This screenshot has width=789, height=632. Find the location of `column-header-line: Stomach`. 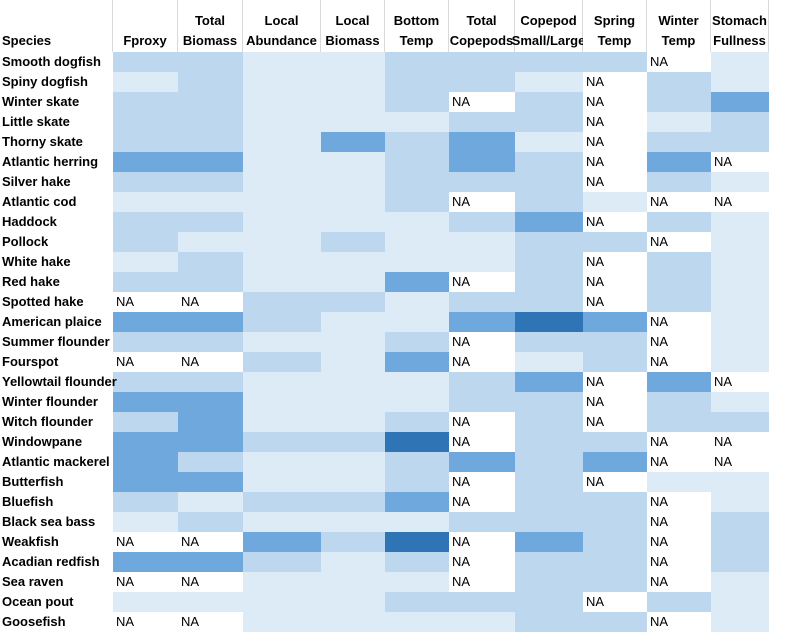

column-header-line: Stomach is located at coordinates (739, 20).